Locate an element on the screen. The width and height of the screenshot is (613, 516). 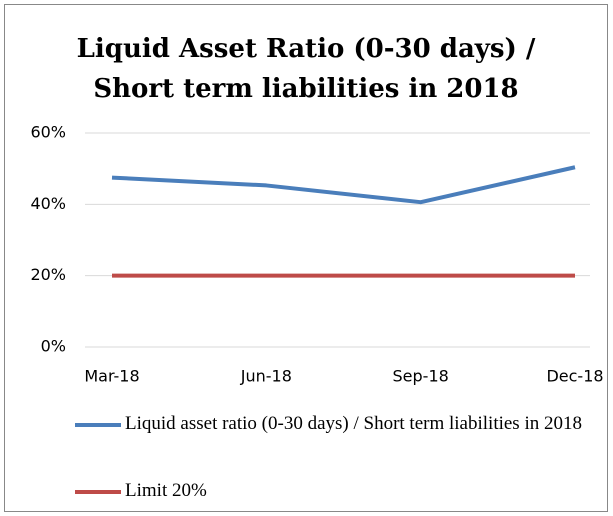
y-tick-label: 60% is located at coordinates (48, 132).